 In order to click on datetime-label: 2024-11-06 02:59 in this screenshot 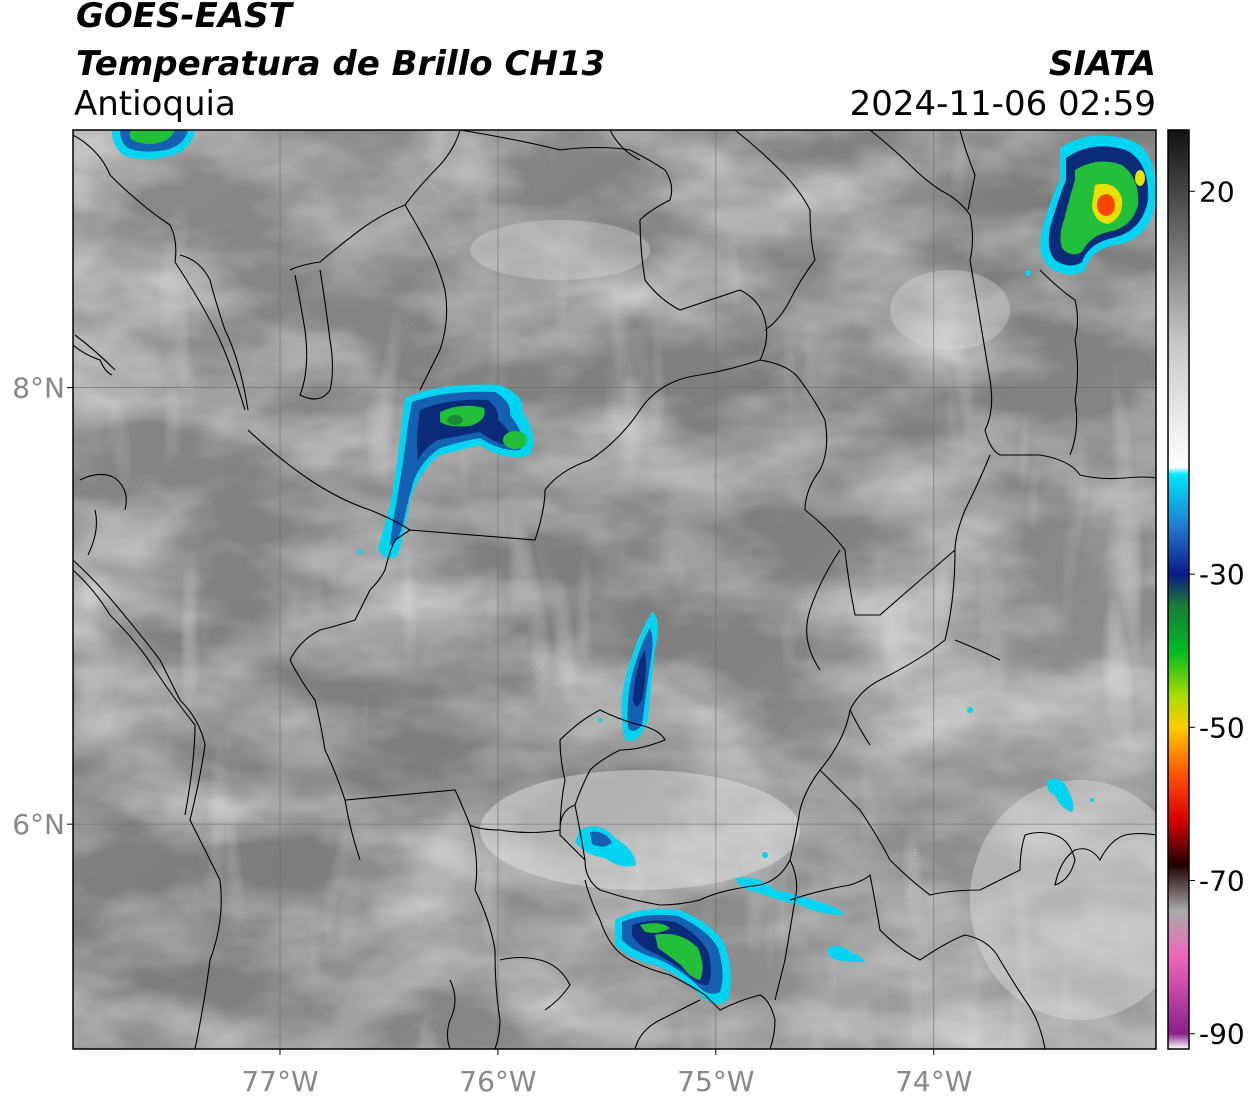, I will do `click(1002, 104)`.